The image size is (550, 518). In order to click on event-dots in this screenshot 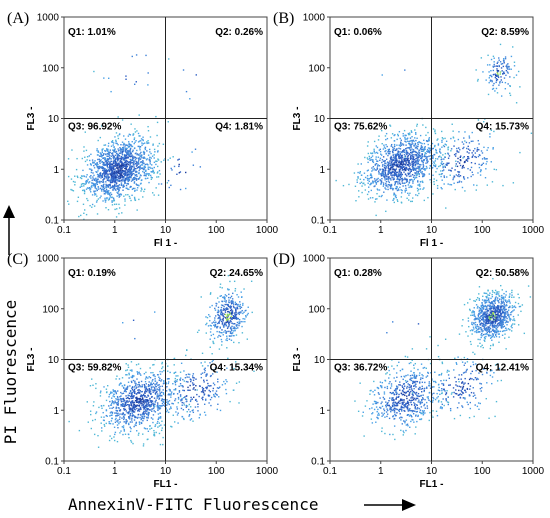, I will do `click(134, 137)`.